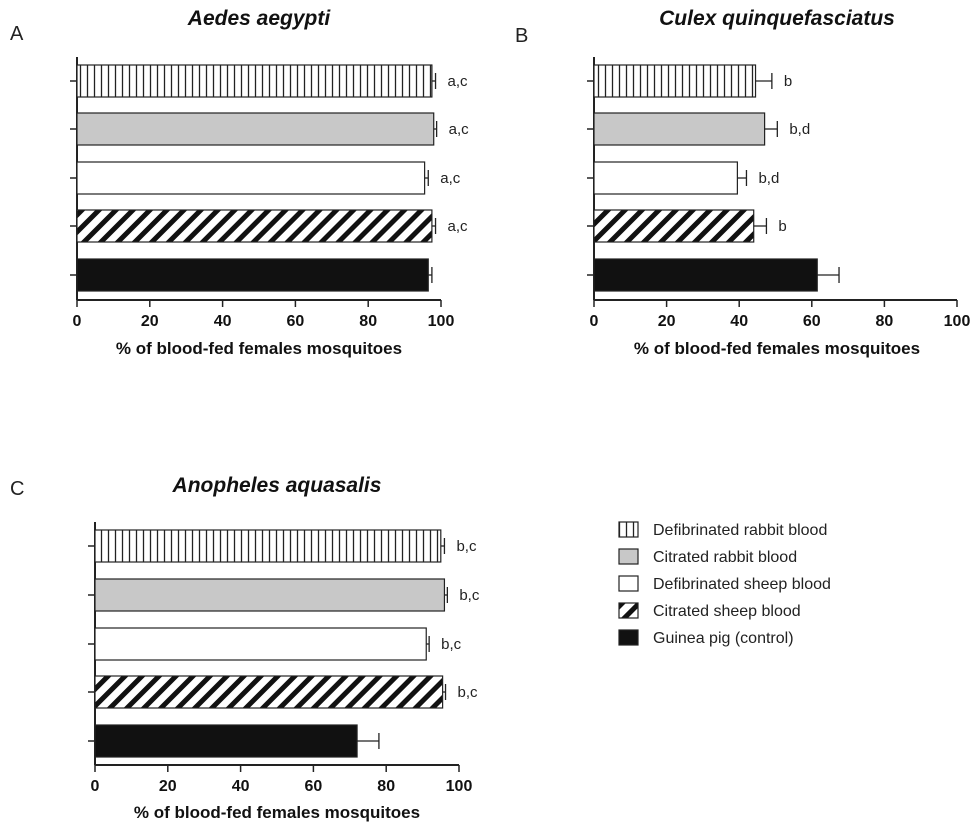 This screenshot has height=824, width=975. Describe the element at coordinates (740, 530) in the screenshot. I see `legend-label: Defibrinated rabbit blood` at that location.